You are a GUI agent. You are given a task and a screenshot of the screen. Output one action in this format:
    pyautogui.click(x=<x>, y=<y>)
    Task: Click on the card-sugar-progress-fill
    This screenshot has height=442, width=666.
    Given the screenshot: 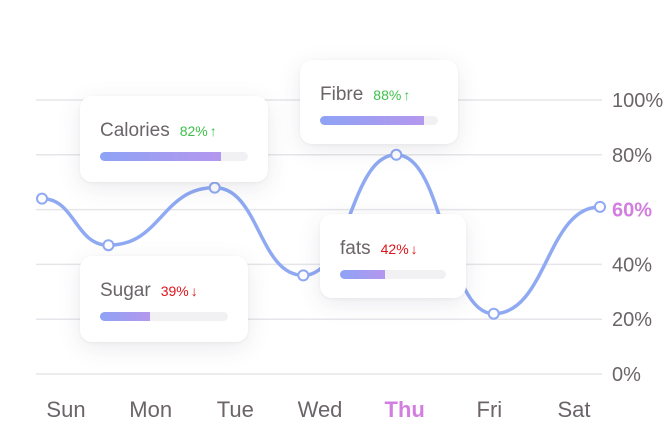 What is the action you would take?
    pyautogui.click(x=125, y=316)
    